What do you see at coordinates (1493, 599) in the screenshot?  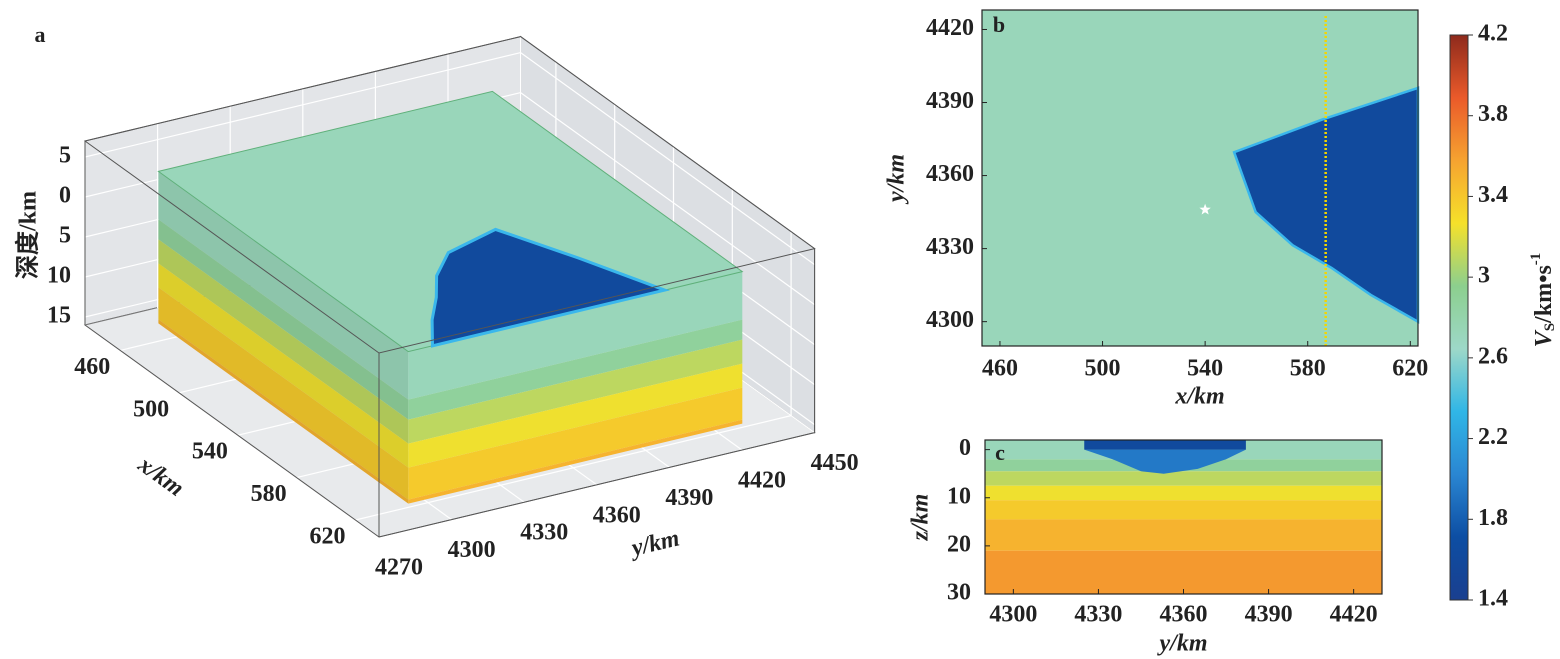 I see `colorbar-tick-label: 1.4` at bounding box center [1493, 599].